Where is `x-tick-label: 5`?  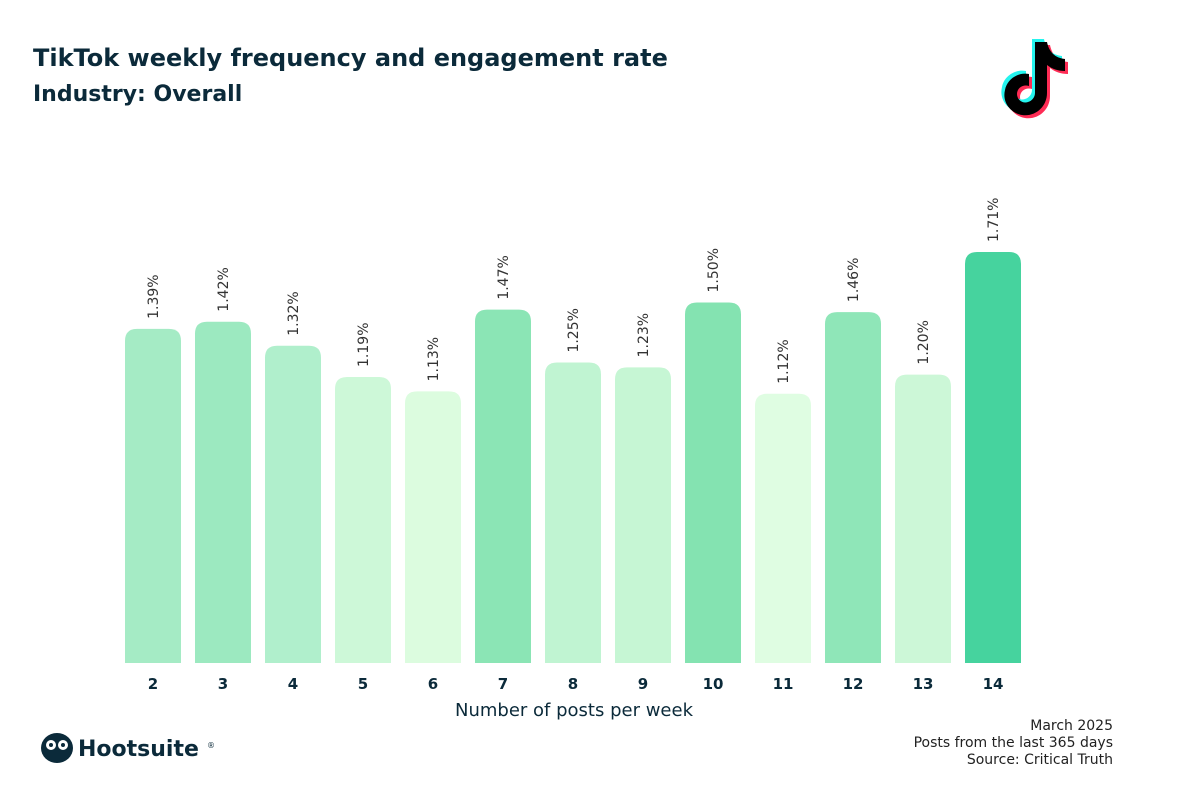 x-tick-label: 5 is located at coordinates (363, 684).